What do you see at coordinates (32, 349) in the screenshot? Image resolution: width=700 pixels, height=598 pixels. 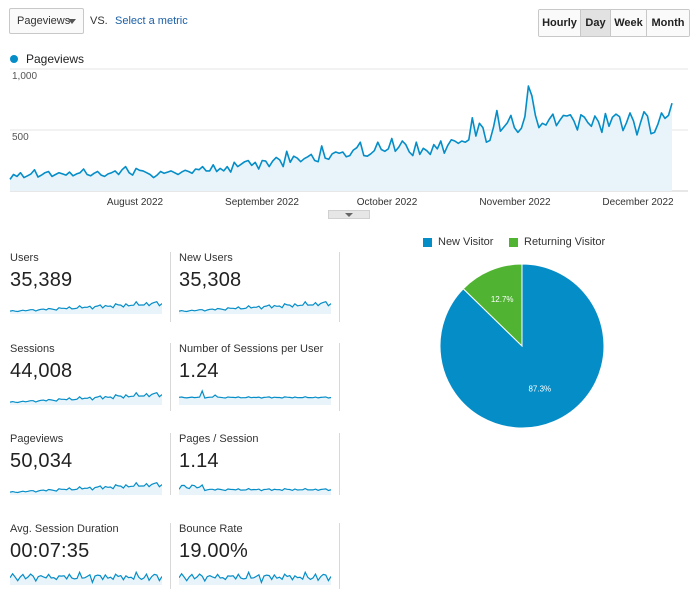 I see `tile-label: Sessions` at bounding box center [32, 349].